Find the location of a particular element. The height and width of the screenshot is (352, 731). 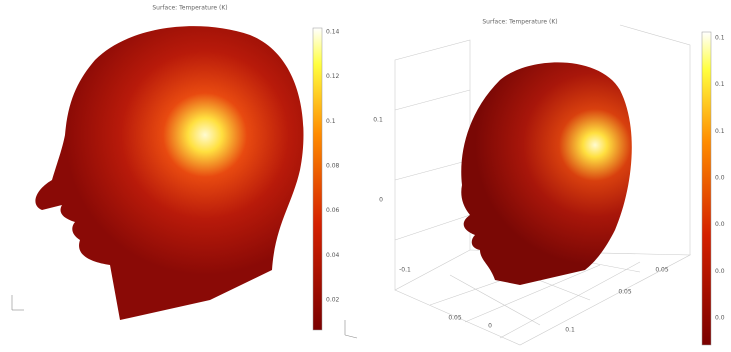

head is located at coordinates (546, 173).